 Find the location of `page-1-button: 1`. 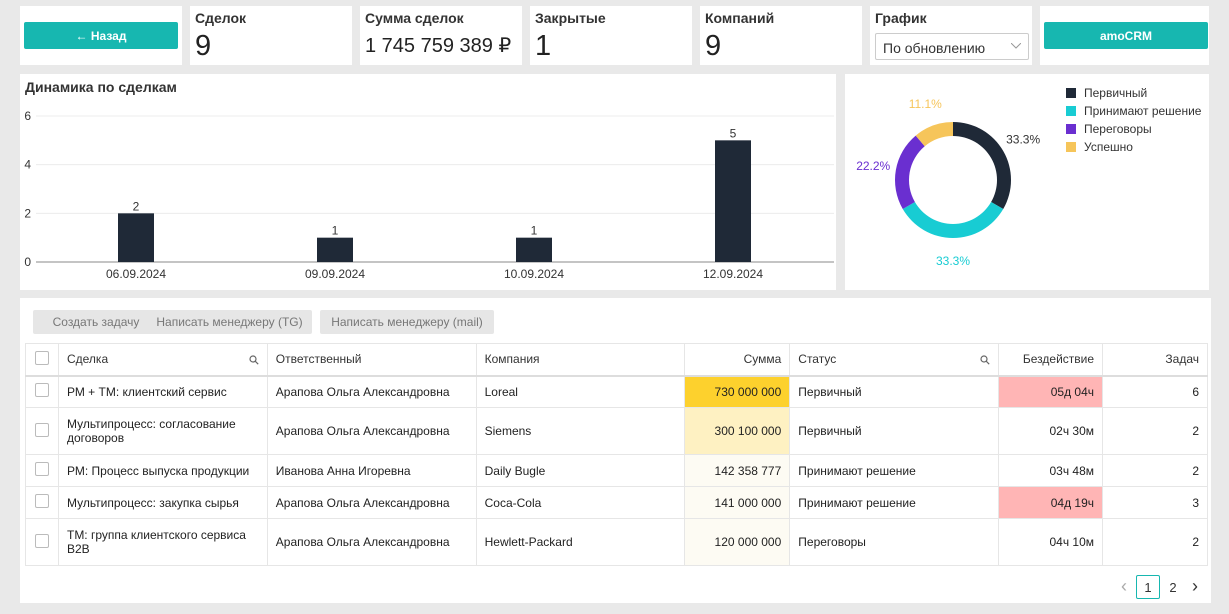

page-1-button: 1 is located at coordinates (1148, 587).